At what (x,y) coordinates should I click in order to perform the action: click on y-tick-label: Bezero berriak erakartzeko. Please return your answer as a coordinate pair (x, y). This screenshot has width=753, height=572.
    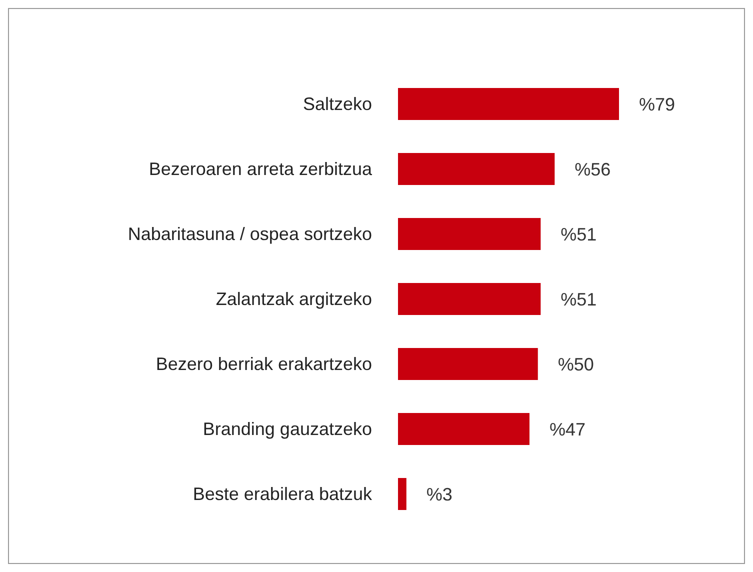
    Looking at the image, I should click on (264, 364).